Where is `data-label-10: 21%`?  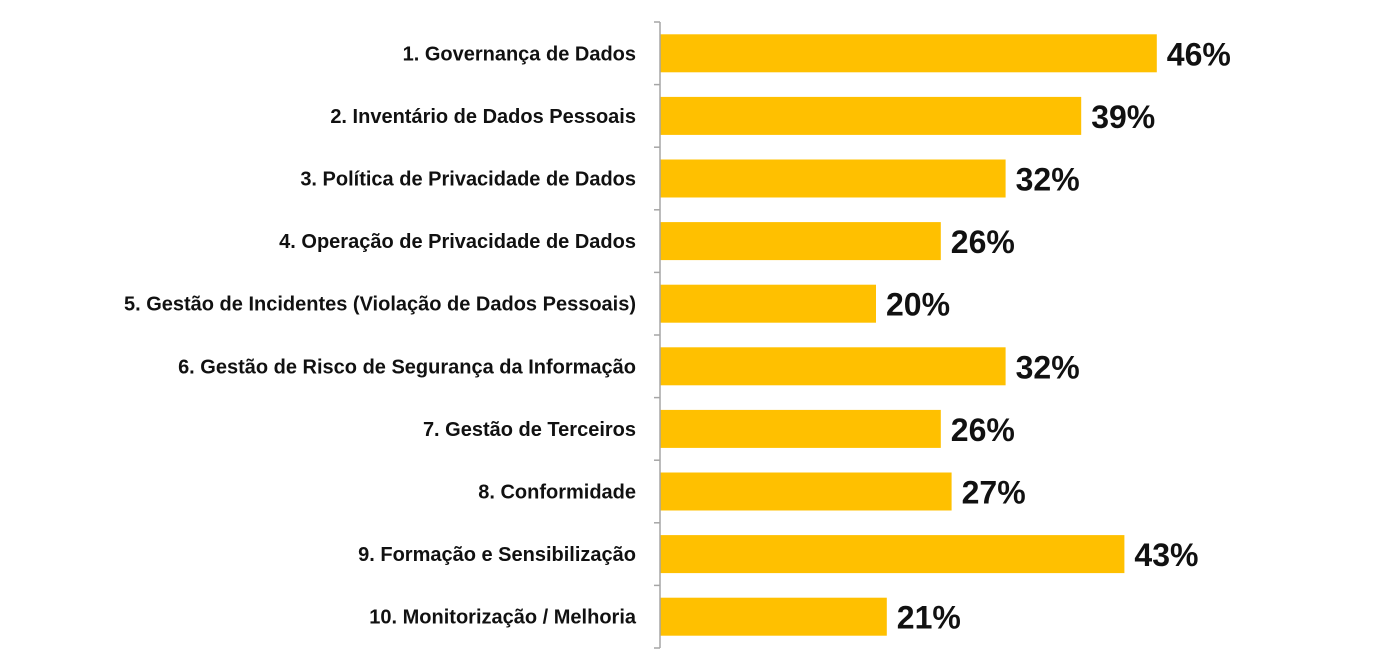 data-label-10: 21% is located at coordinates (929, 618).